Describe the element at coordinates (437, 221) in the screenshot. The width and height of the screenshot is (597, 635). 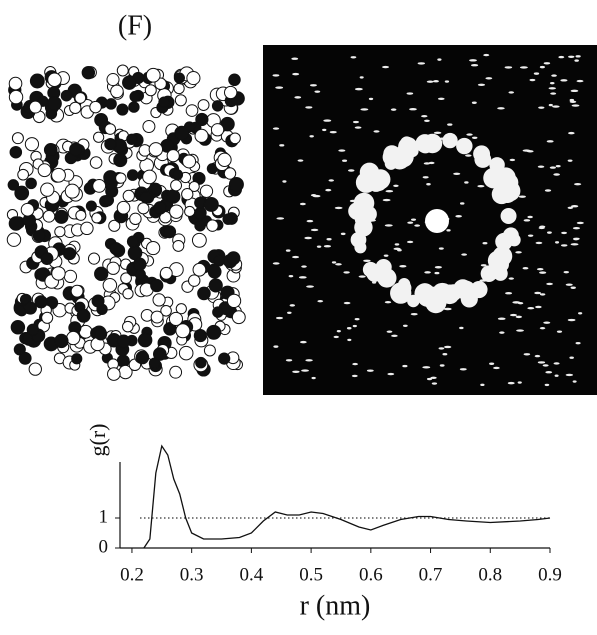
I see `center-spot` at that location.